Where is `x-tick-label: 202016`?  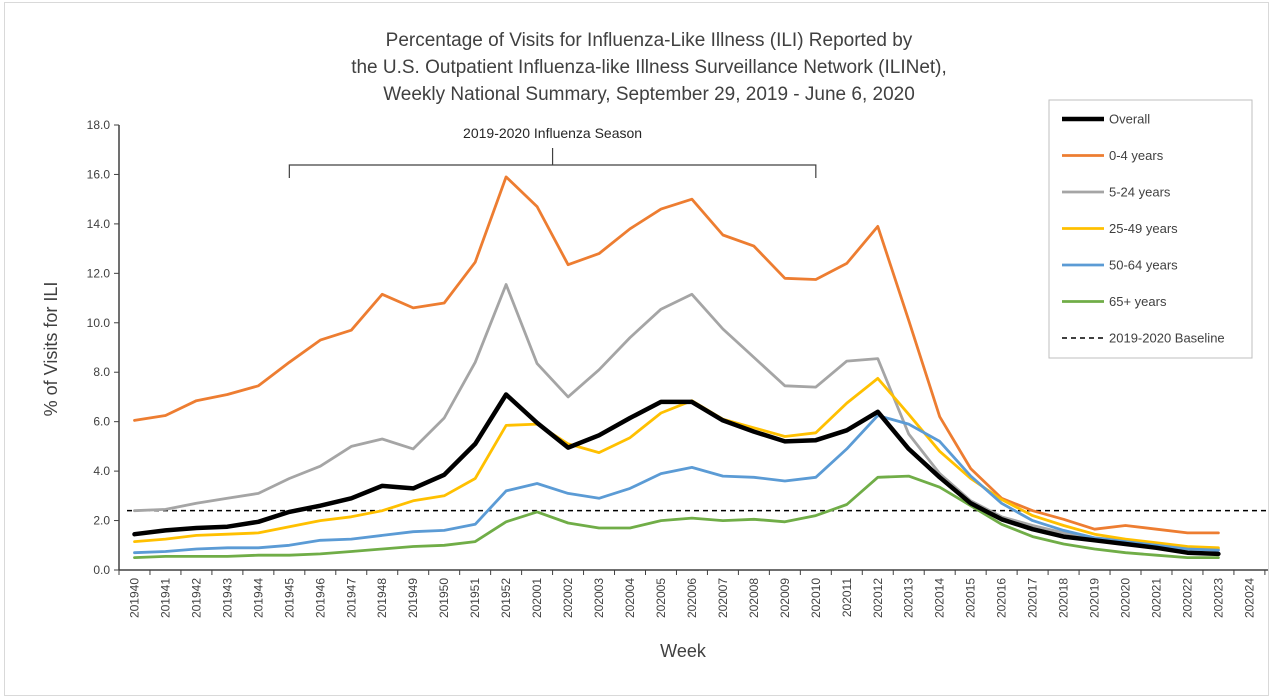 x-tick-label: 202016 is located at coordinates (1002, 598).